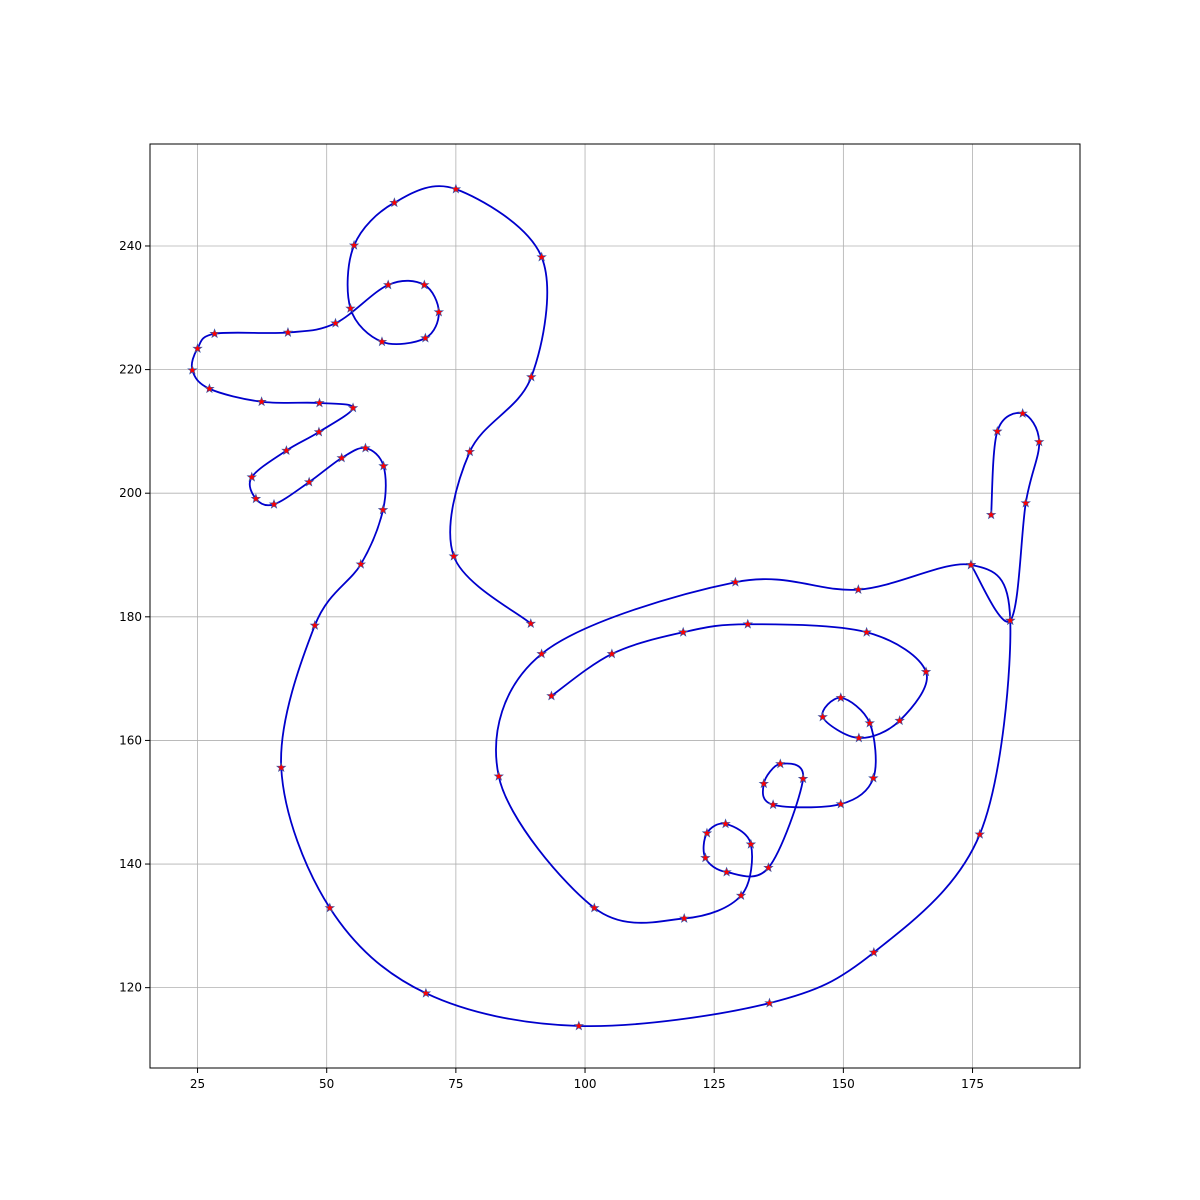 Image resolution: width=1200 pixels, height=1200 pixels. Describe the element at coordinates (130, 246) in the screenshot. I see `y-tick-label: 240` at that location.